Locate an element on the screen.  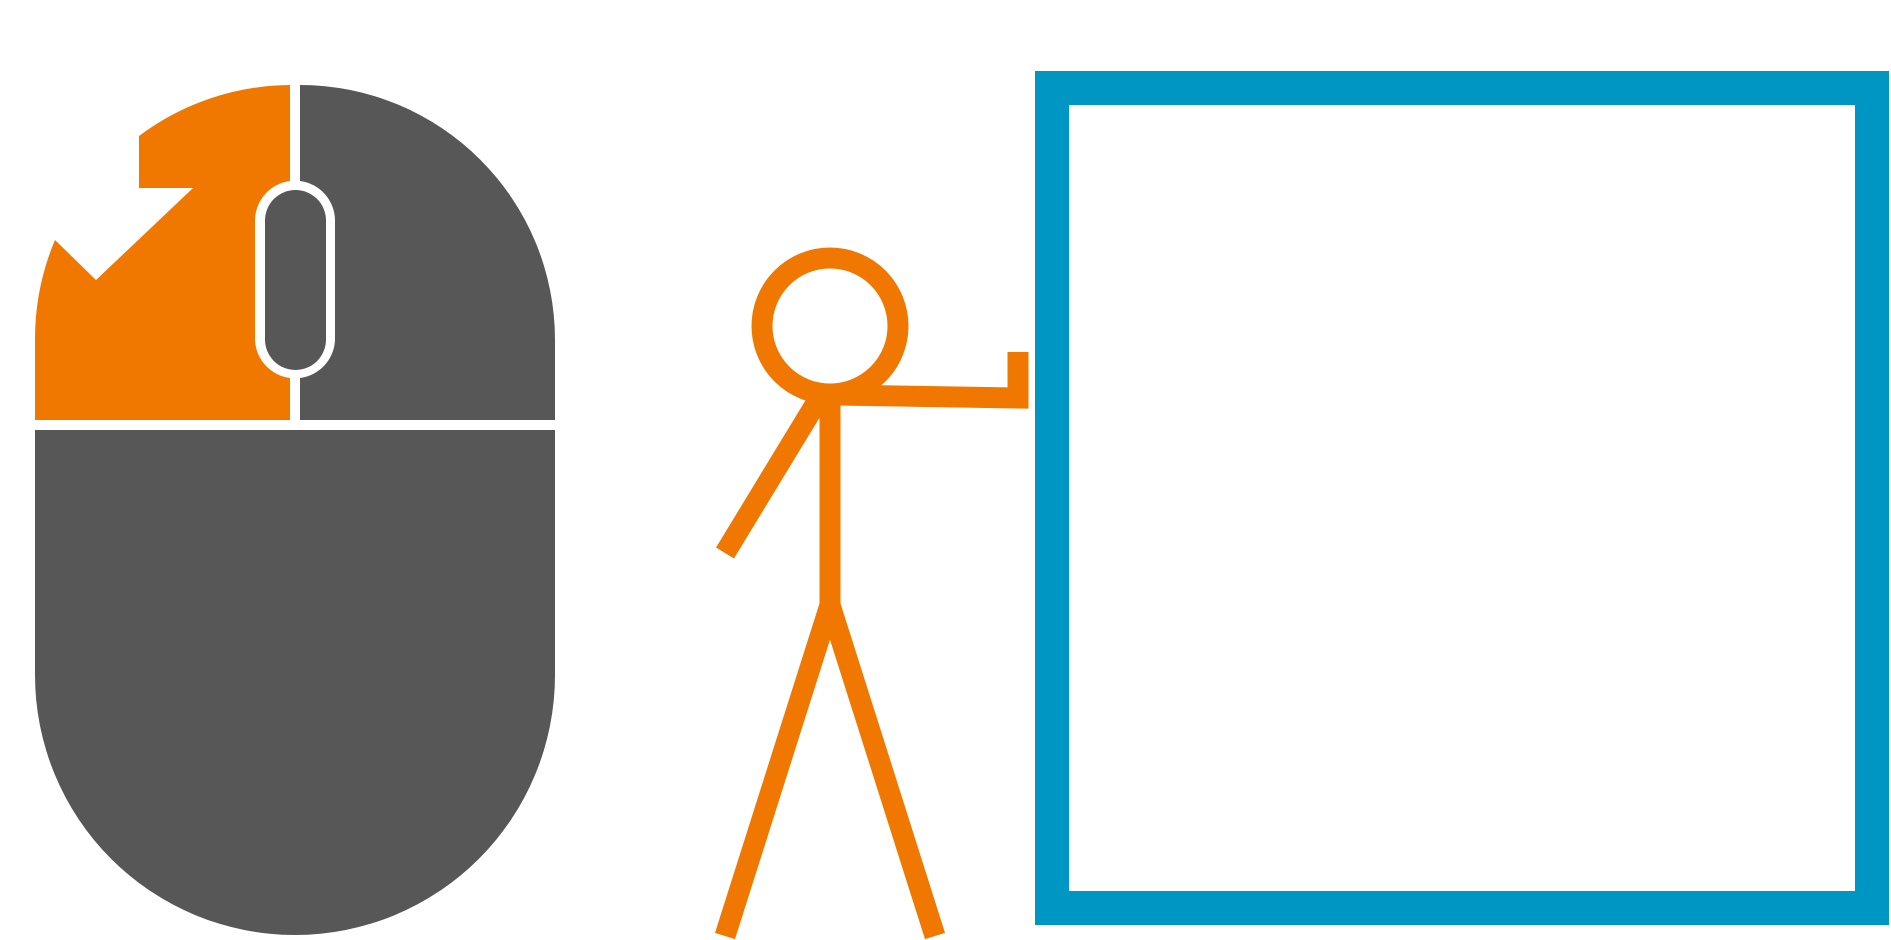
figure-leg-right is located at coordinates (882, 770).